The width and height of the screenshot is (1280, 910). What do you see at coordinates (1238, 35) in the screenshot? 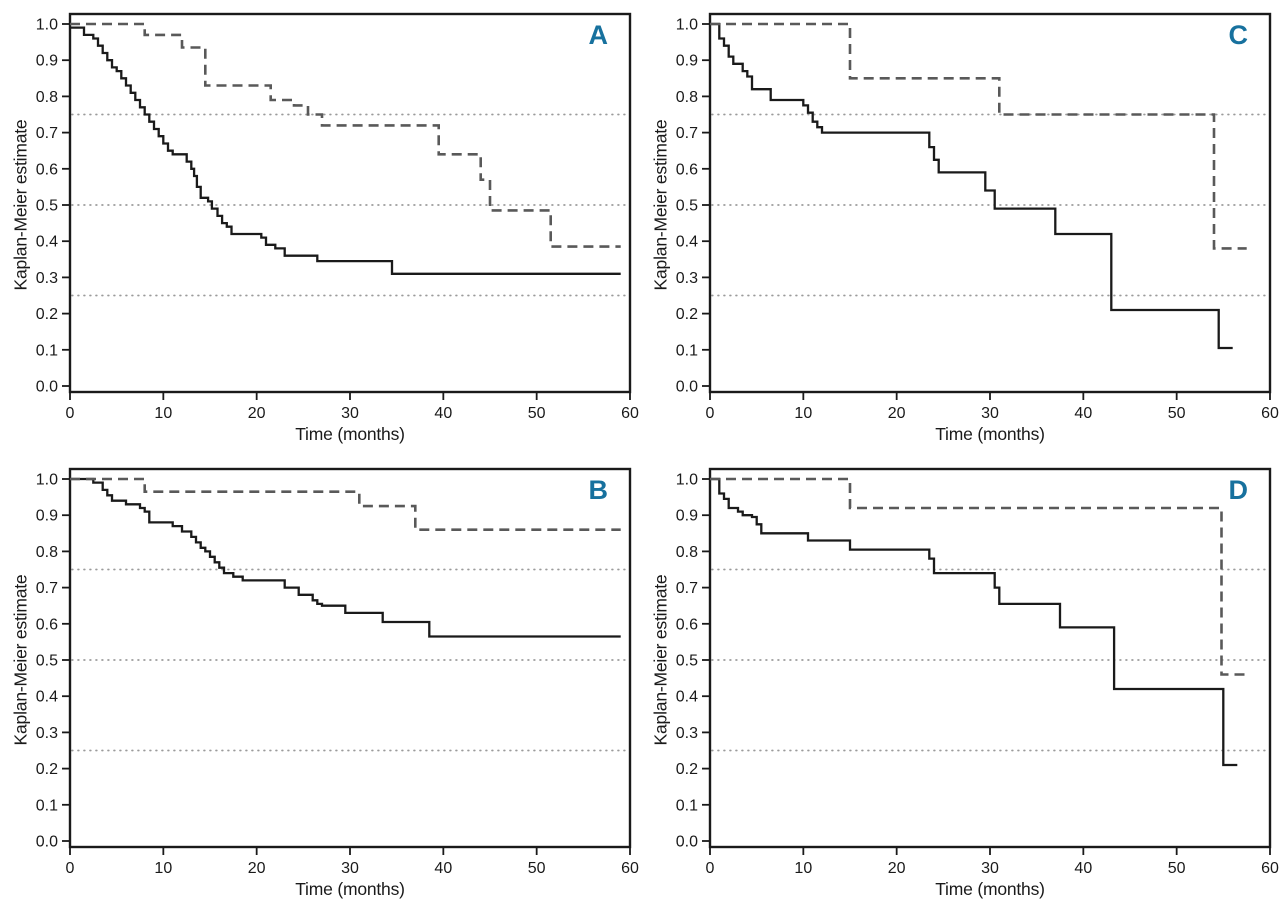
I see `panel-label-c: C` at bounding box center [1238, 35].